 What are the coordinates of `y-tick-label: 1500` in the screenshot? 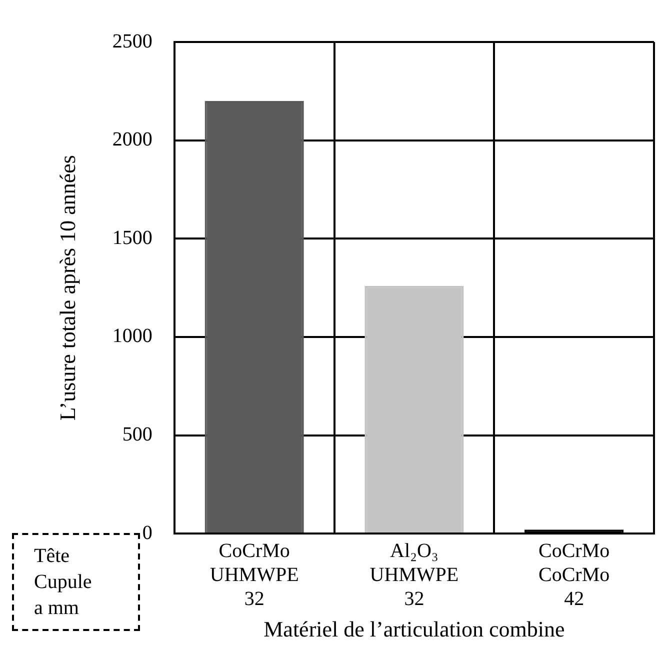 It's located at (132, 237).